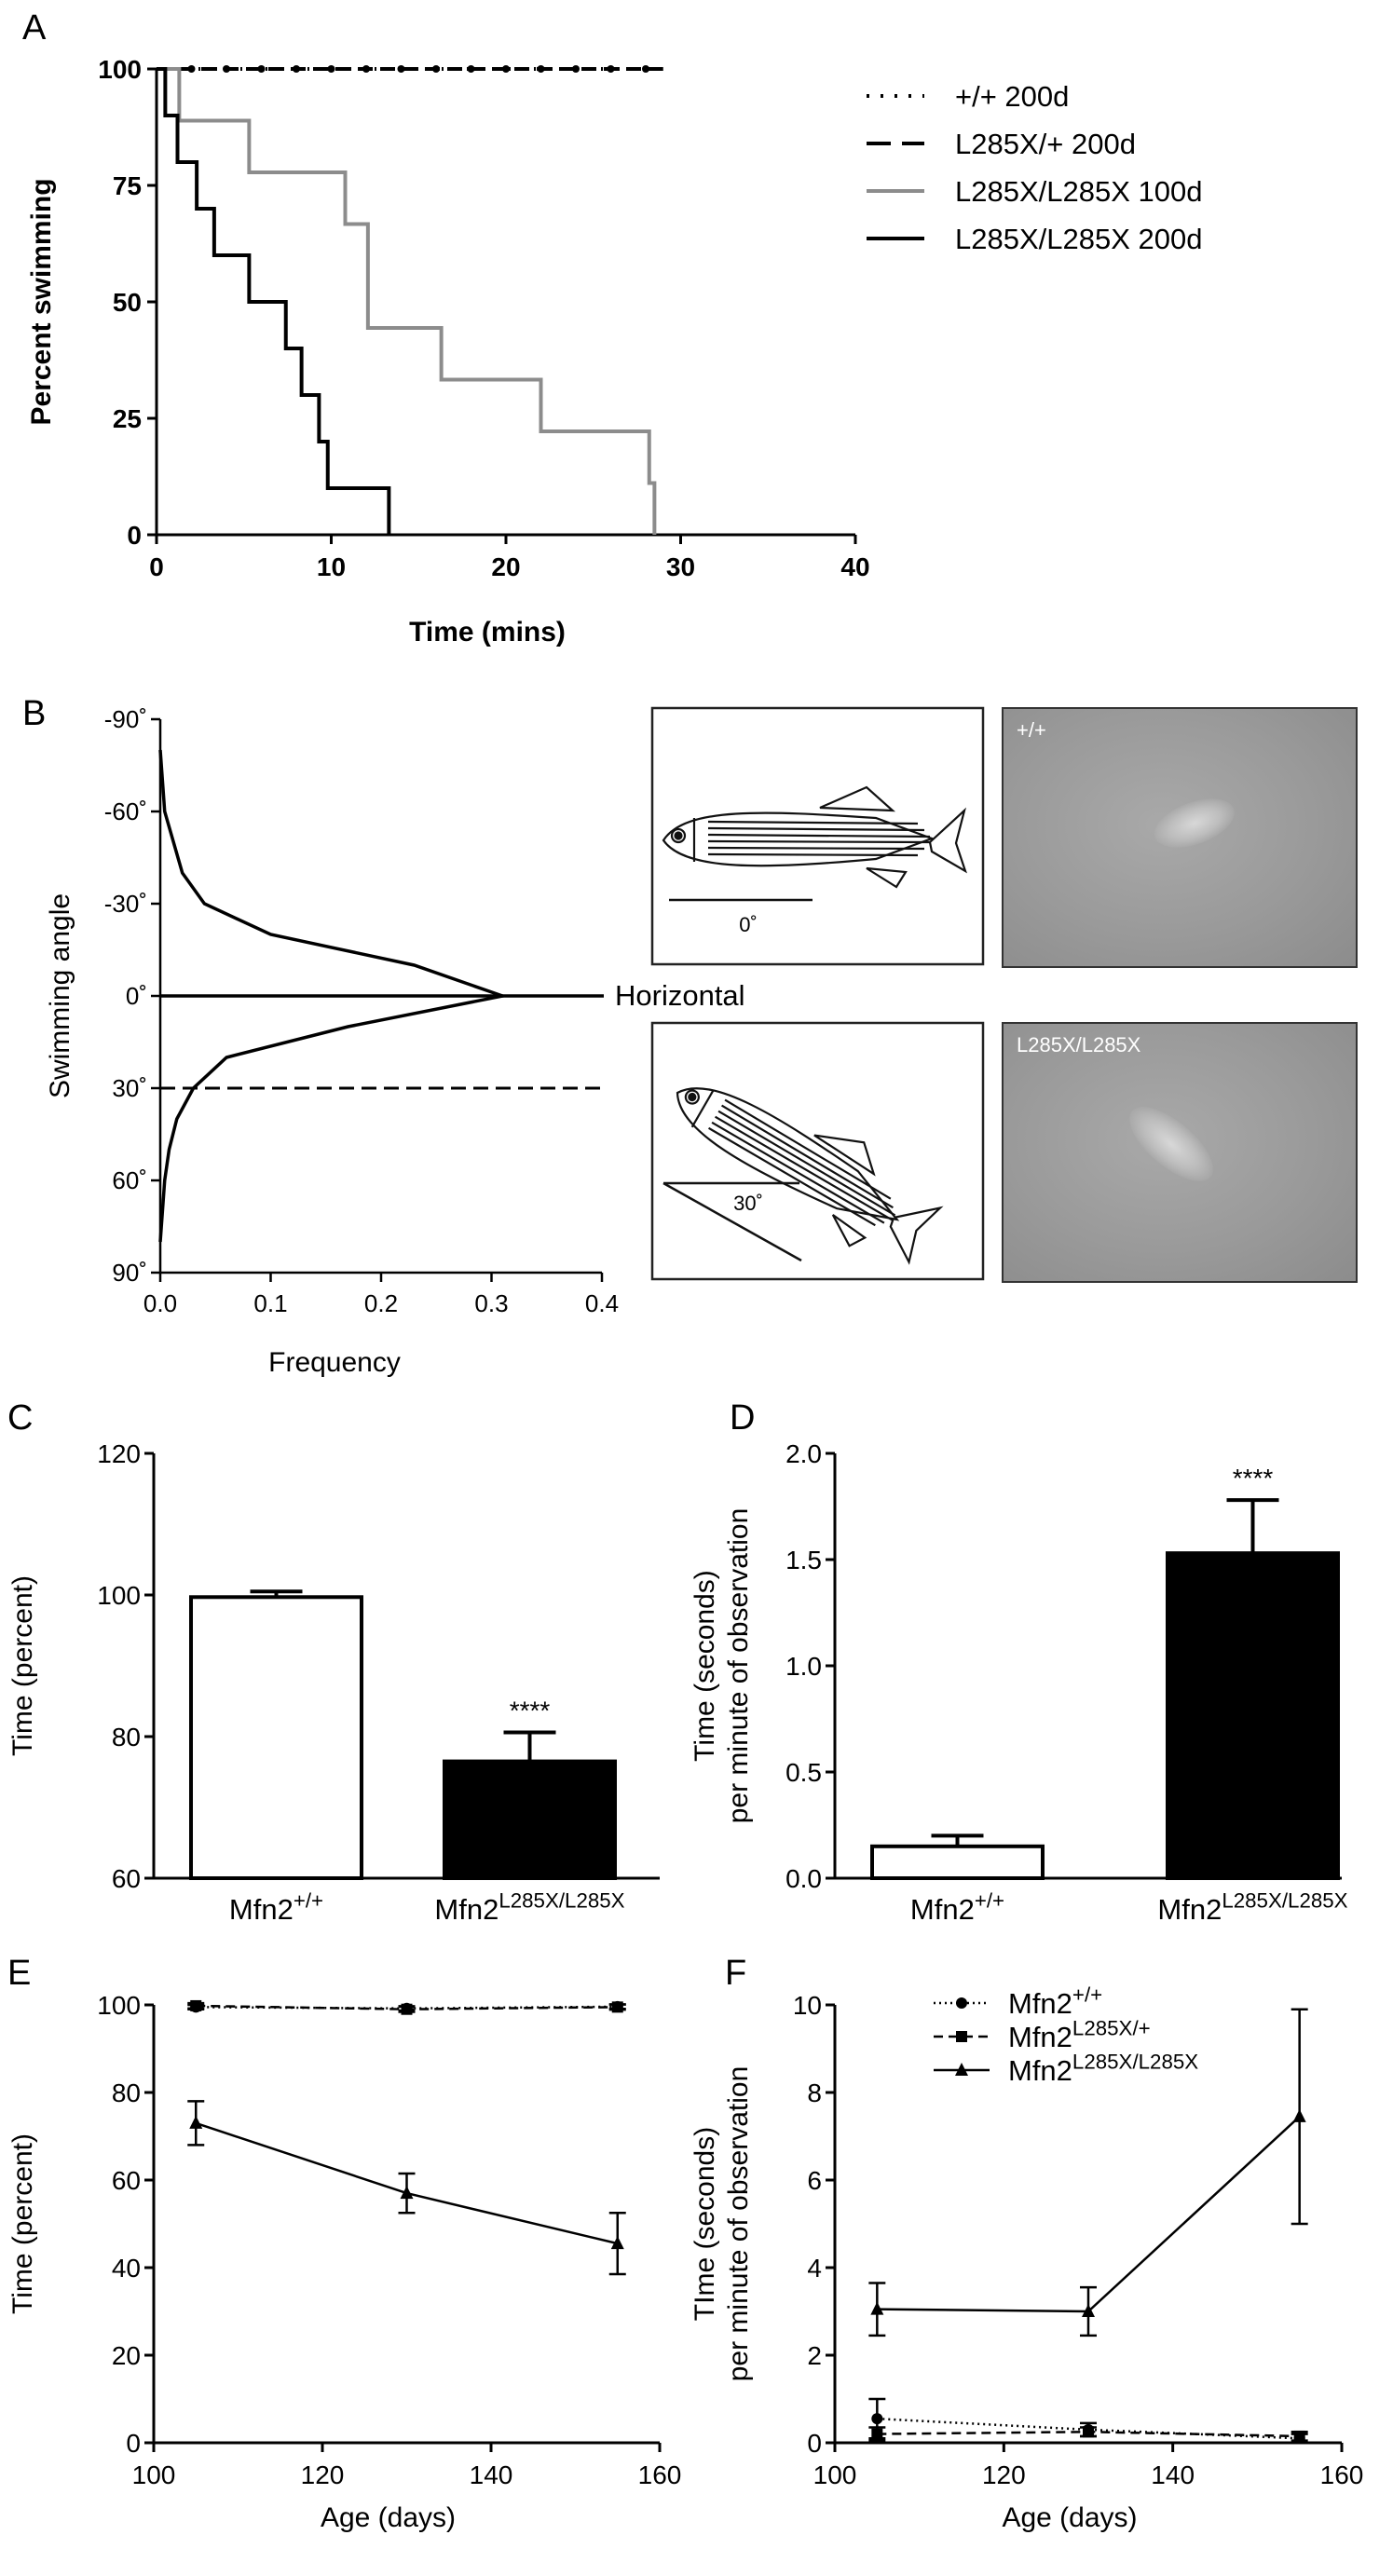 This screenshot has width=1393, height=2576. Describe the element at coordinates (748, 1203) in the screenshot. I see `fish-angle-label-bottom: 30˚` at that location.